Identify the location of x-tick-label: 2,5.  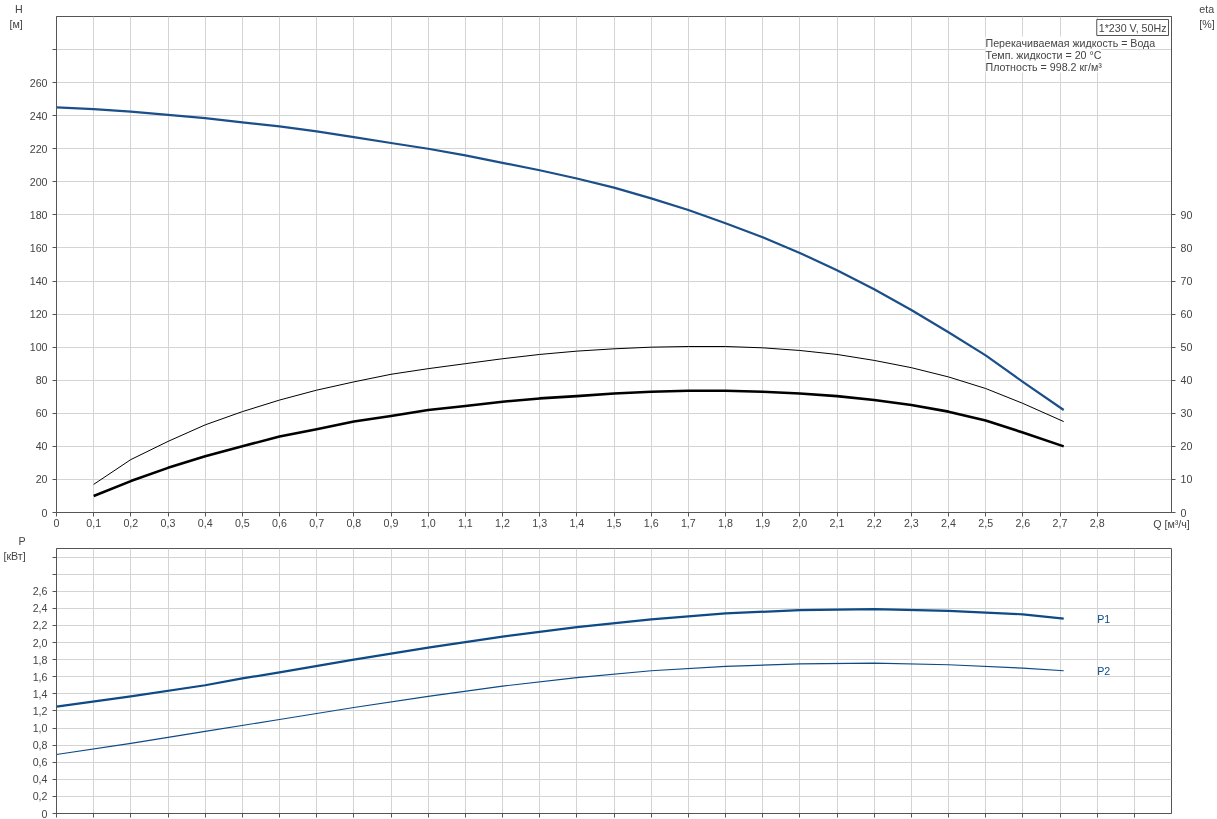
(986, 522).